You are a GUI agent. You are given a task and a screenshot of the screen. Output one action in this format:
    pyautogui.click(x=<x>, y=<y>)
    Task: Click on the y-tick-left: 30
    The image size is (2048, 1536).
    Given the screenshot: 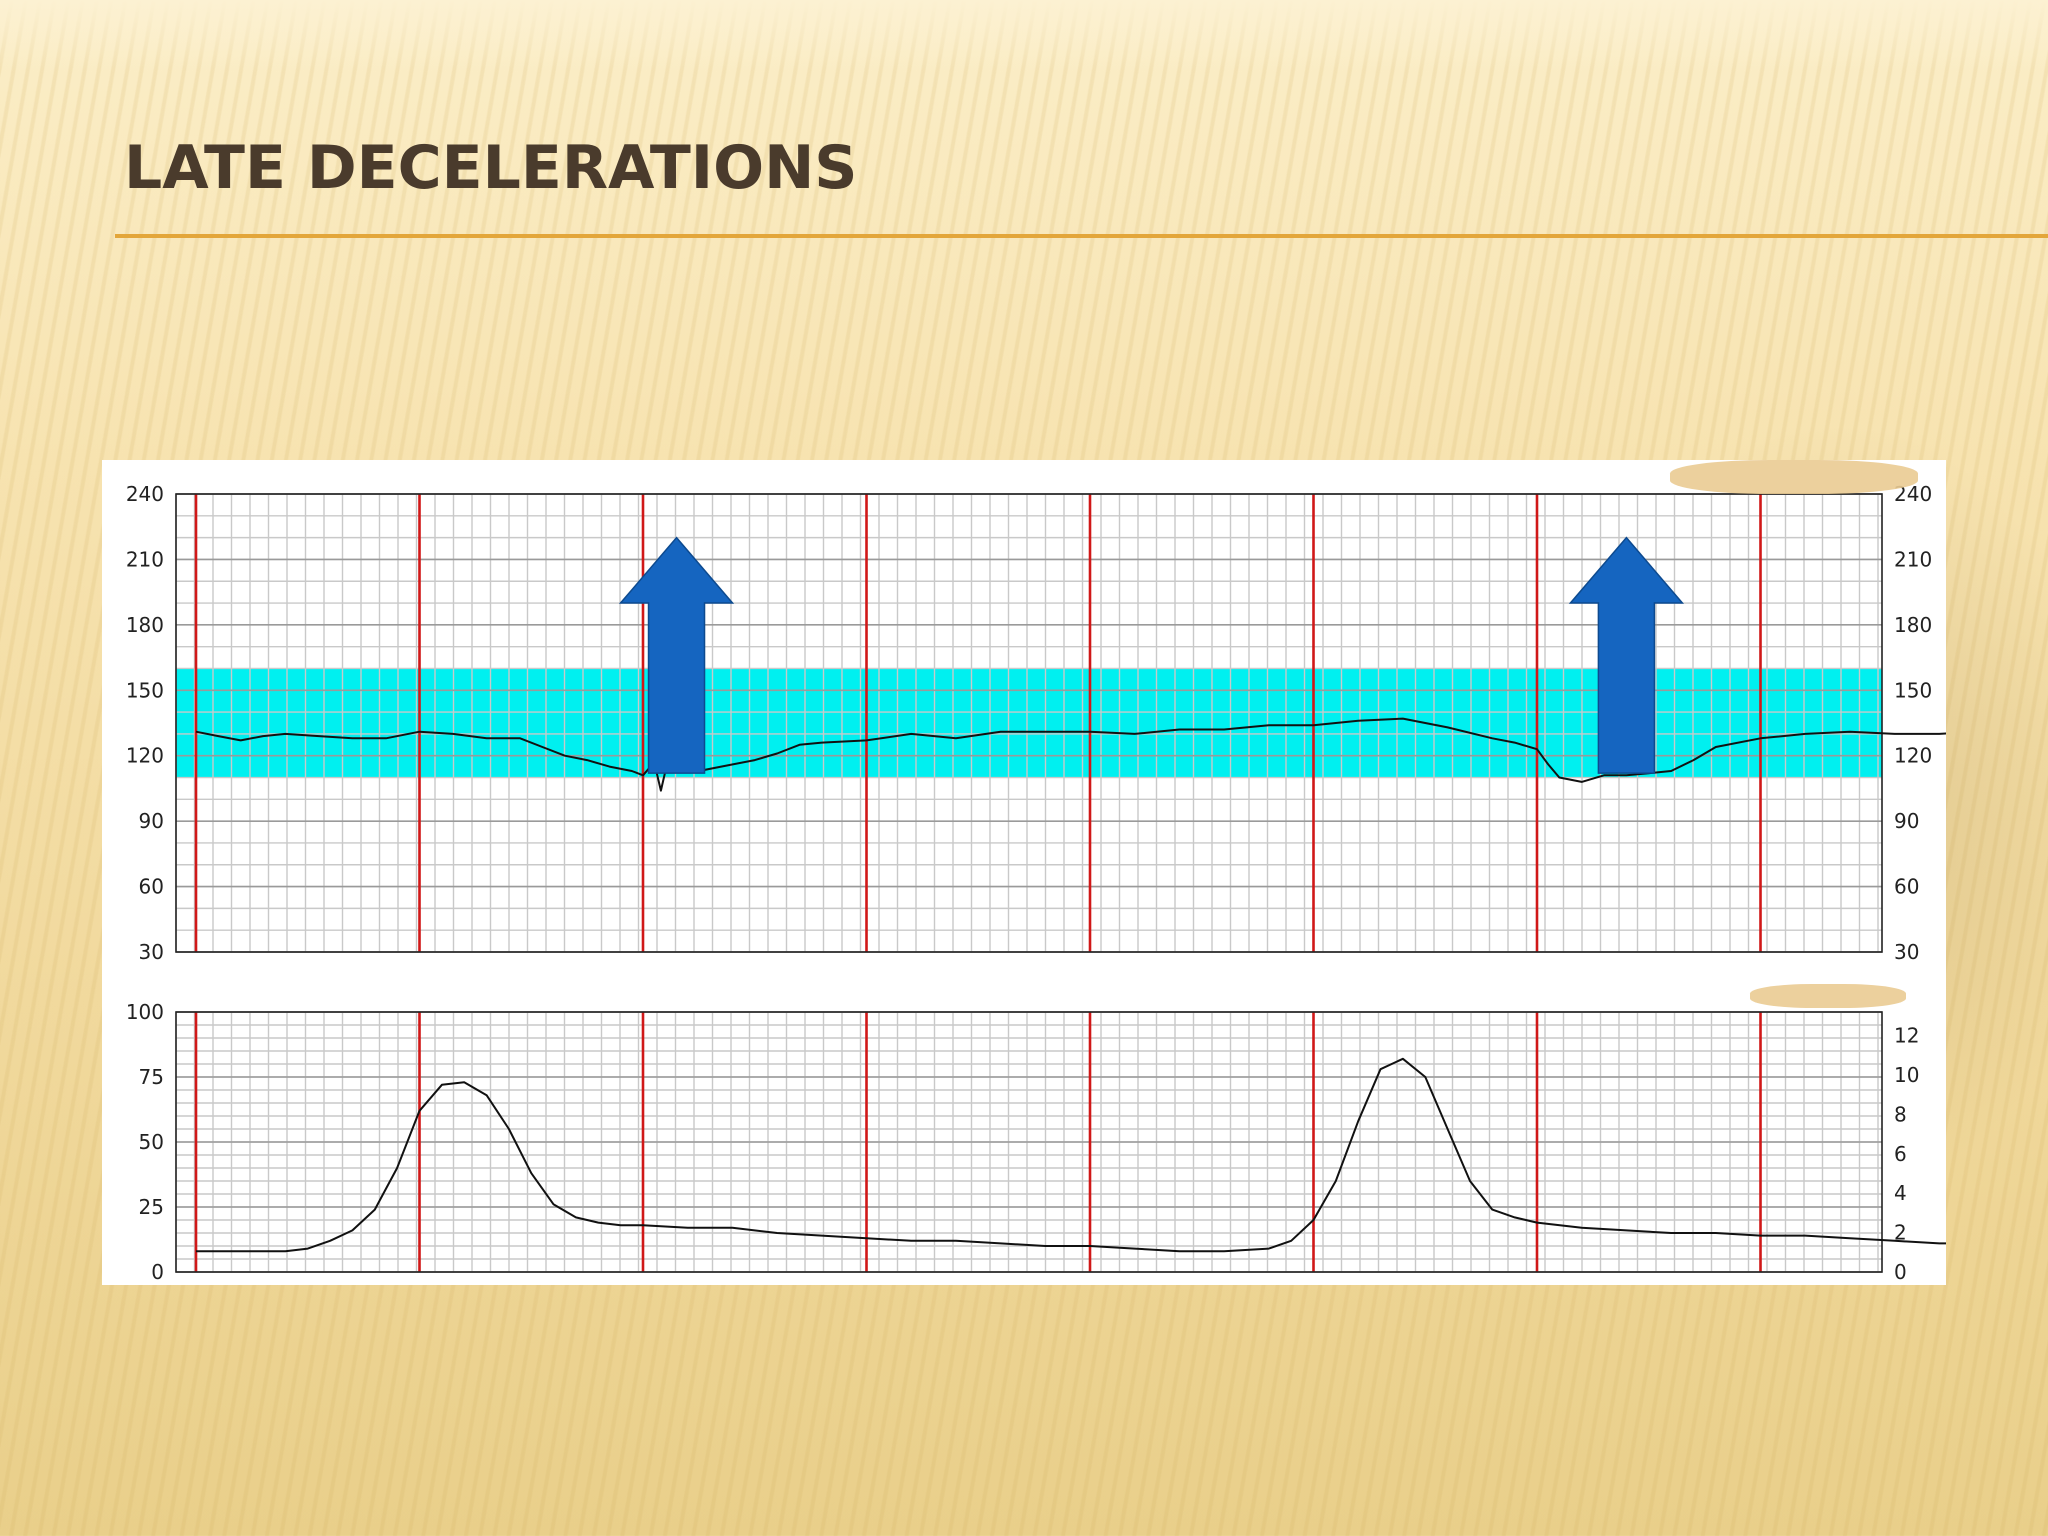 What is the action you would take?
    pyautogui.click(x=151, y=952)
    